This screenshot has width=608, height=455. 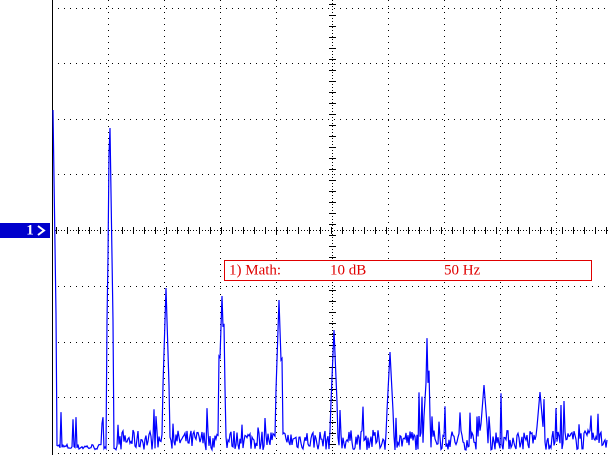 What do you see at coordinates (30, 230) in the screenshot?
I see `marker-label: 1` at bounding box center [30, 230].